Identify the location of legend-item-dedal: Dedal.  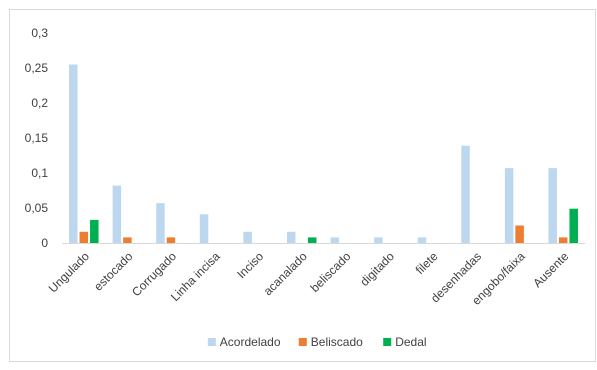
(405, 342).